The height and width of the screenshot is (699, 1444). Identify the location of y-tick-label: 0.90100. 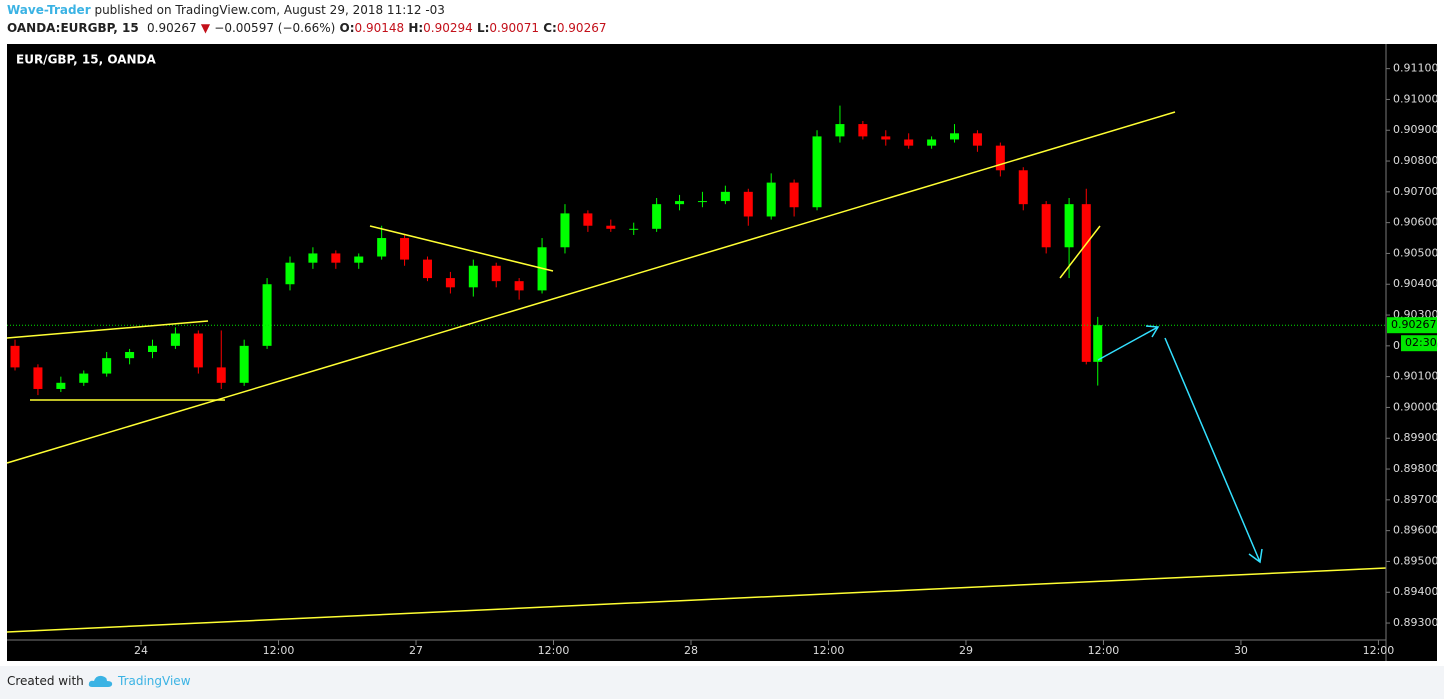
(1416, 376).